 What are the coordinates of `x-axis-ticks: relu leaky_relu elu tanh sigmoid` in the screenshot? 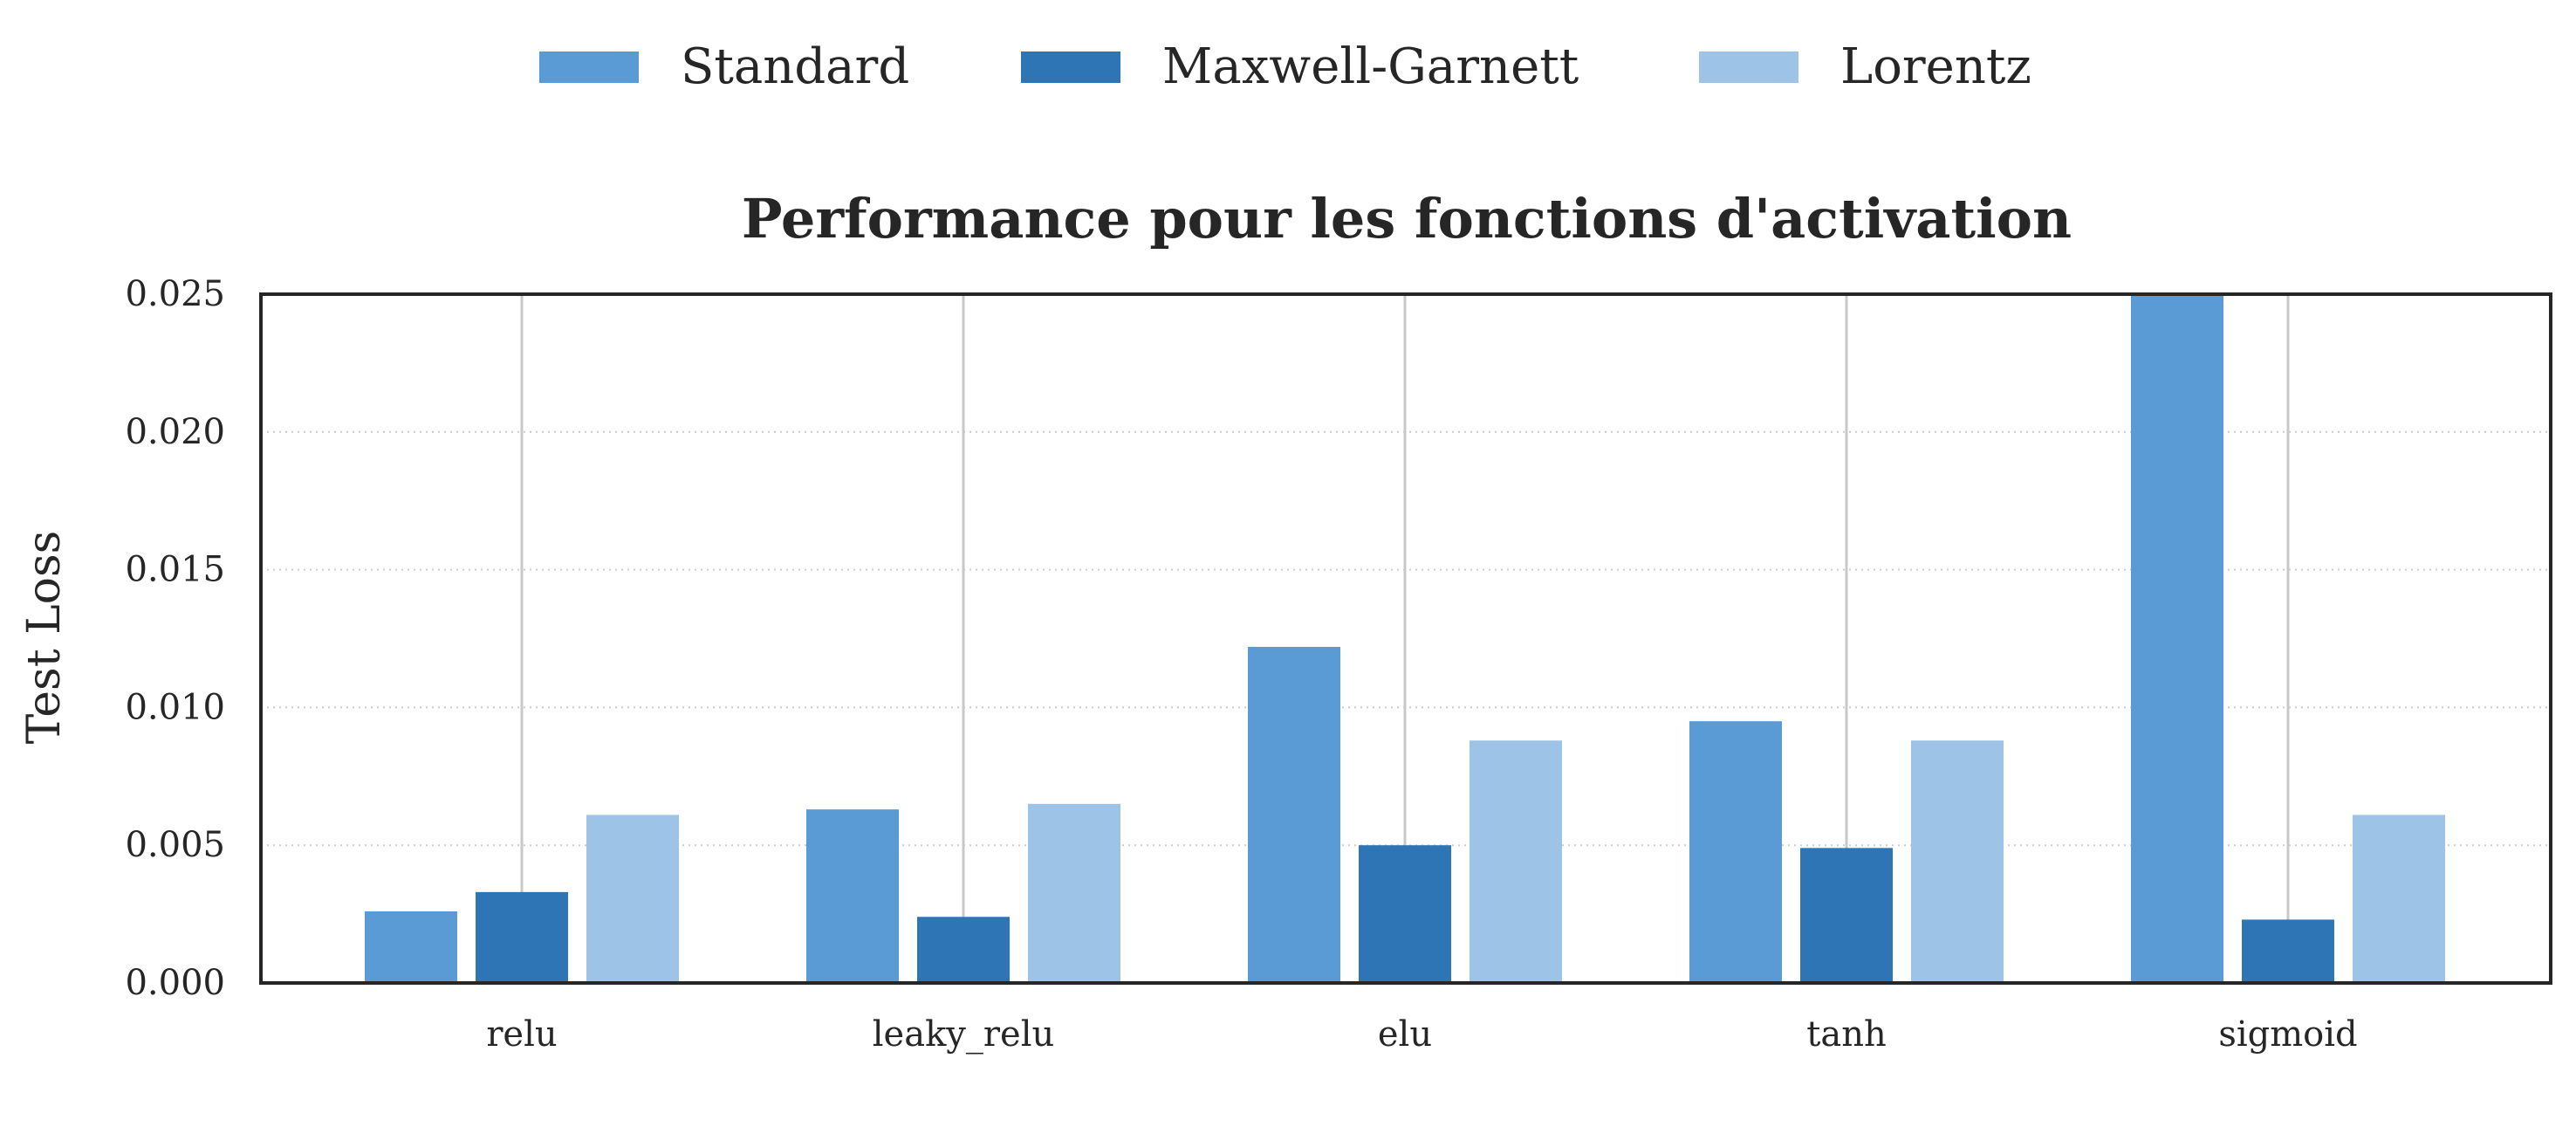 It's located at (1422, 1035).